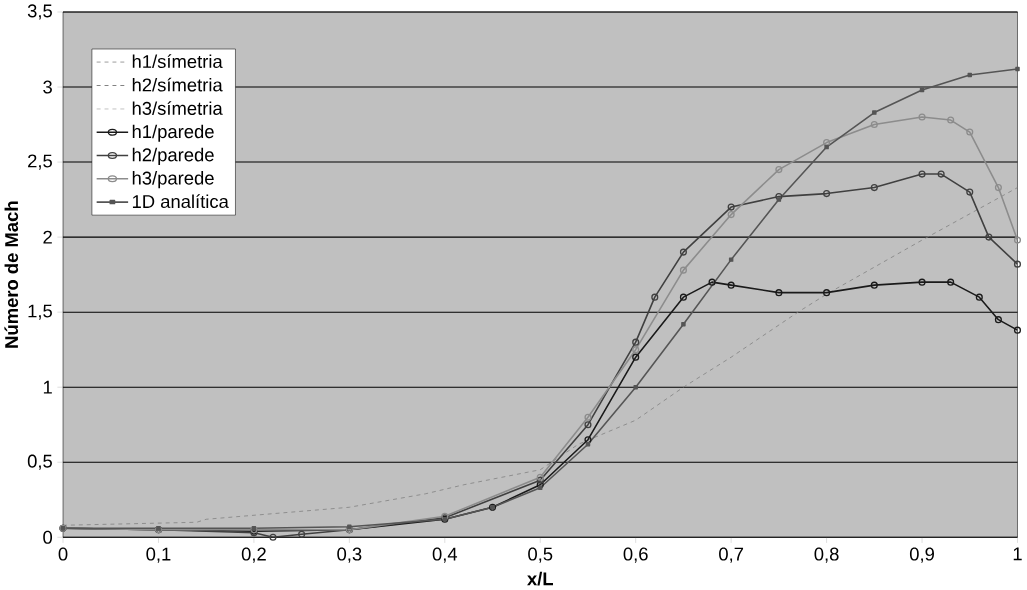 The image size is (1027, 590). Describe the element at coordinates (48, 537) in the screenshot. I see `y-tick-label: 0` at that location.